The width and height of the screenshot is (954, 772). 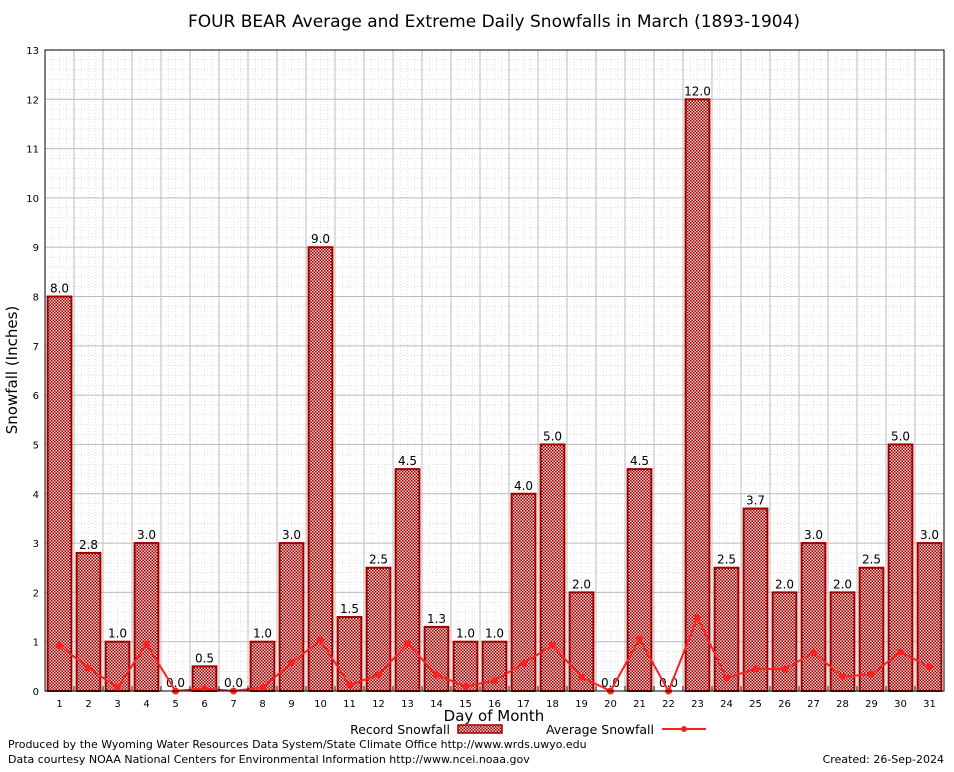 I want to click on legend-record-swatch, so click(x=480, y=729).